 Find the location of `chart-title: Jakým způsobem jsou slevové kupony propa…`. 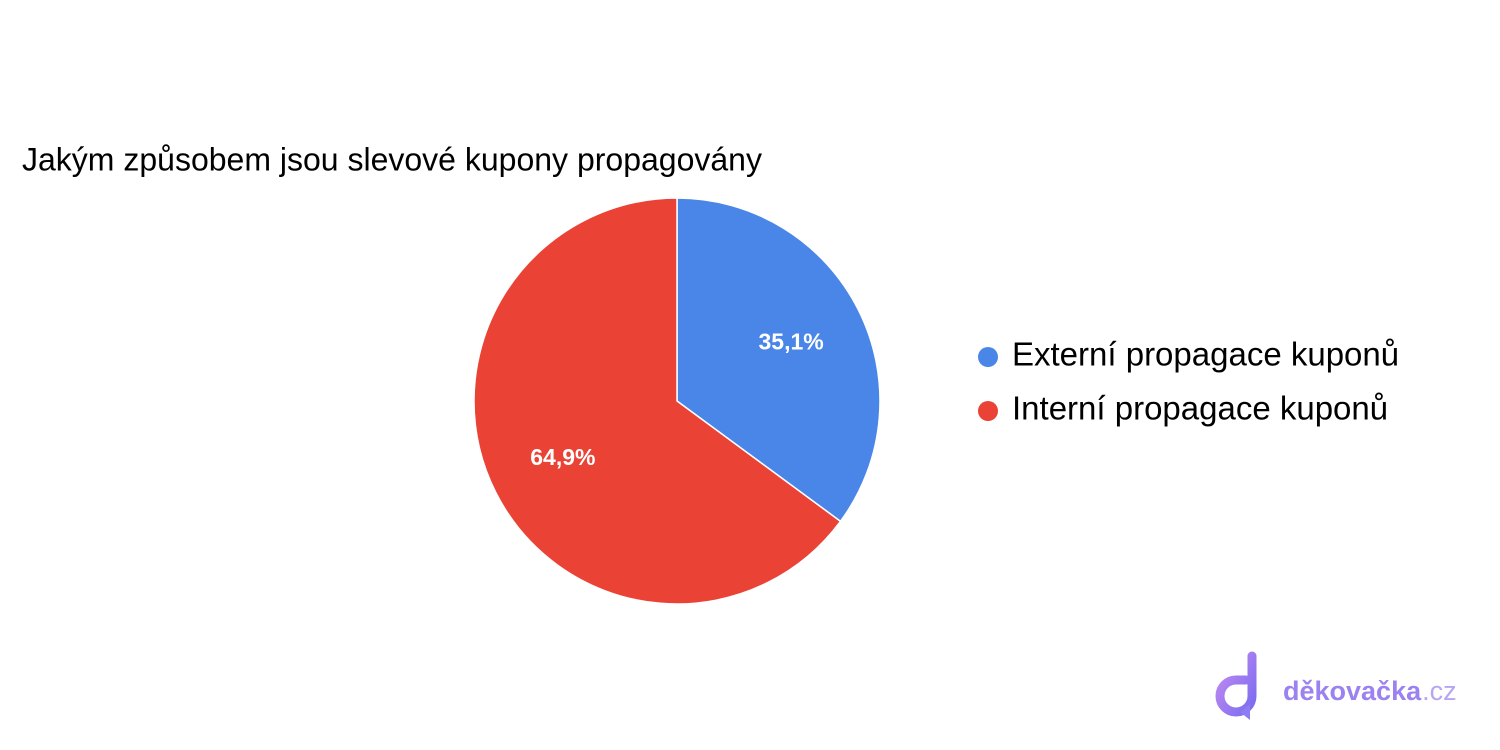

chart-title: Jakým způsobem jsou slevové kupony propa… is located at coordinates (392, 159).